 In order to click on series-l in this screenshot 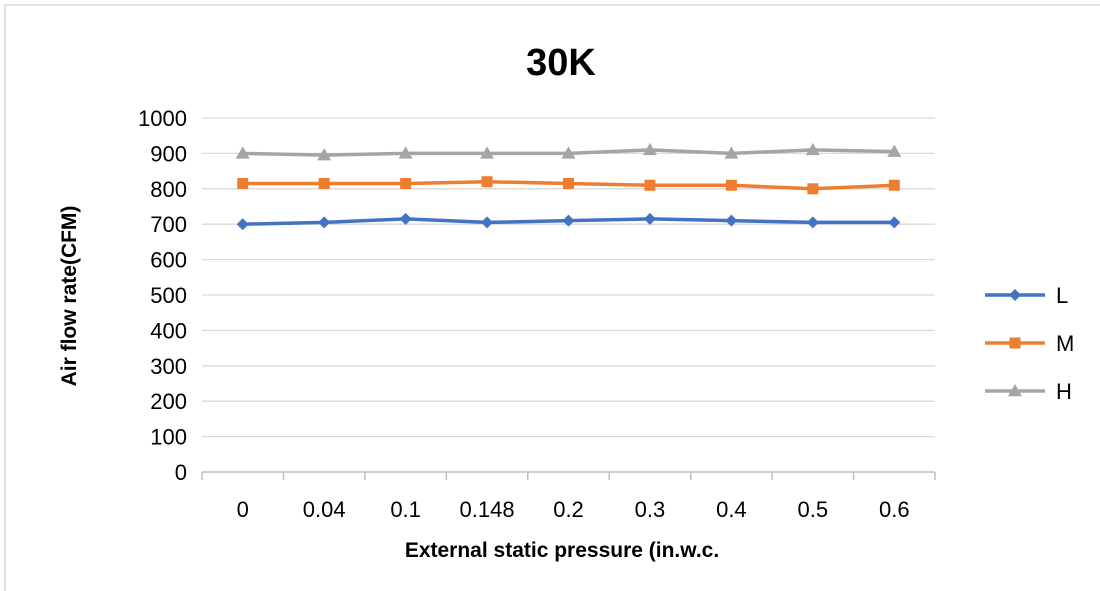, I will do `click(568, 221)`.